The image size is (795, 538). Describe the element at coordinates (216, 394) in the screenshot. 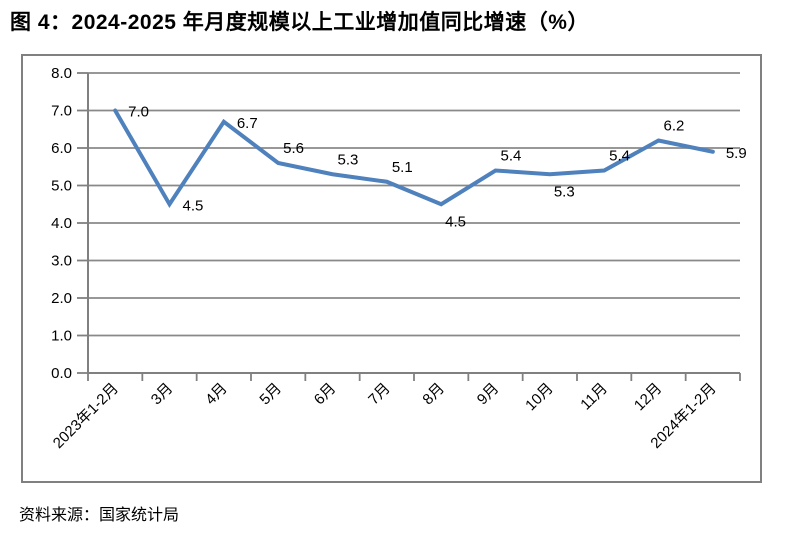

I see `x-axis-label: 4月` at that location.